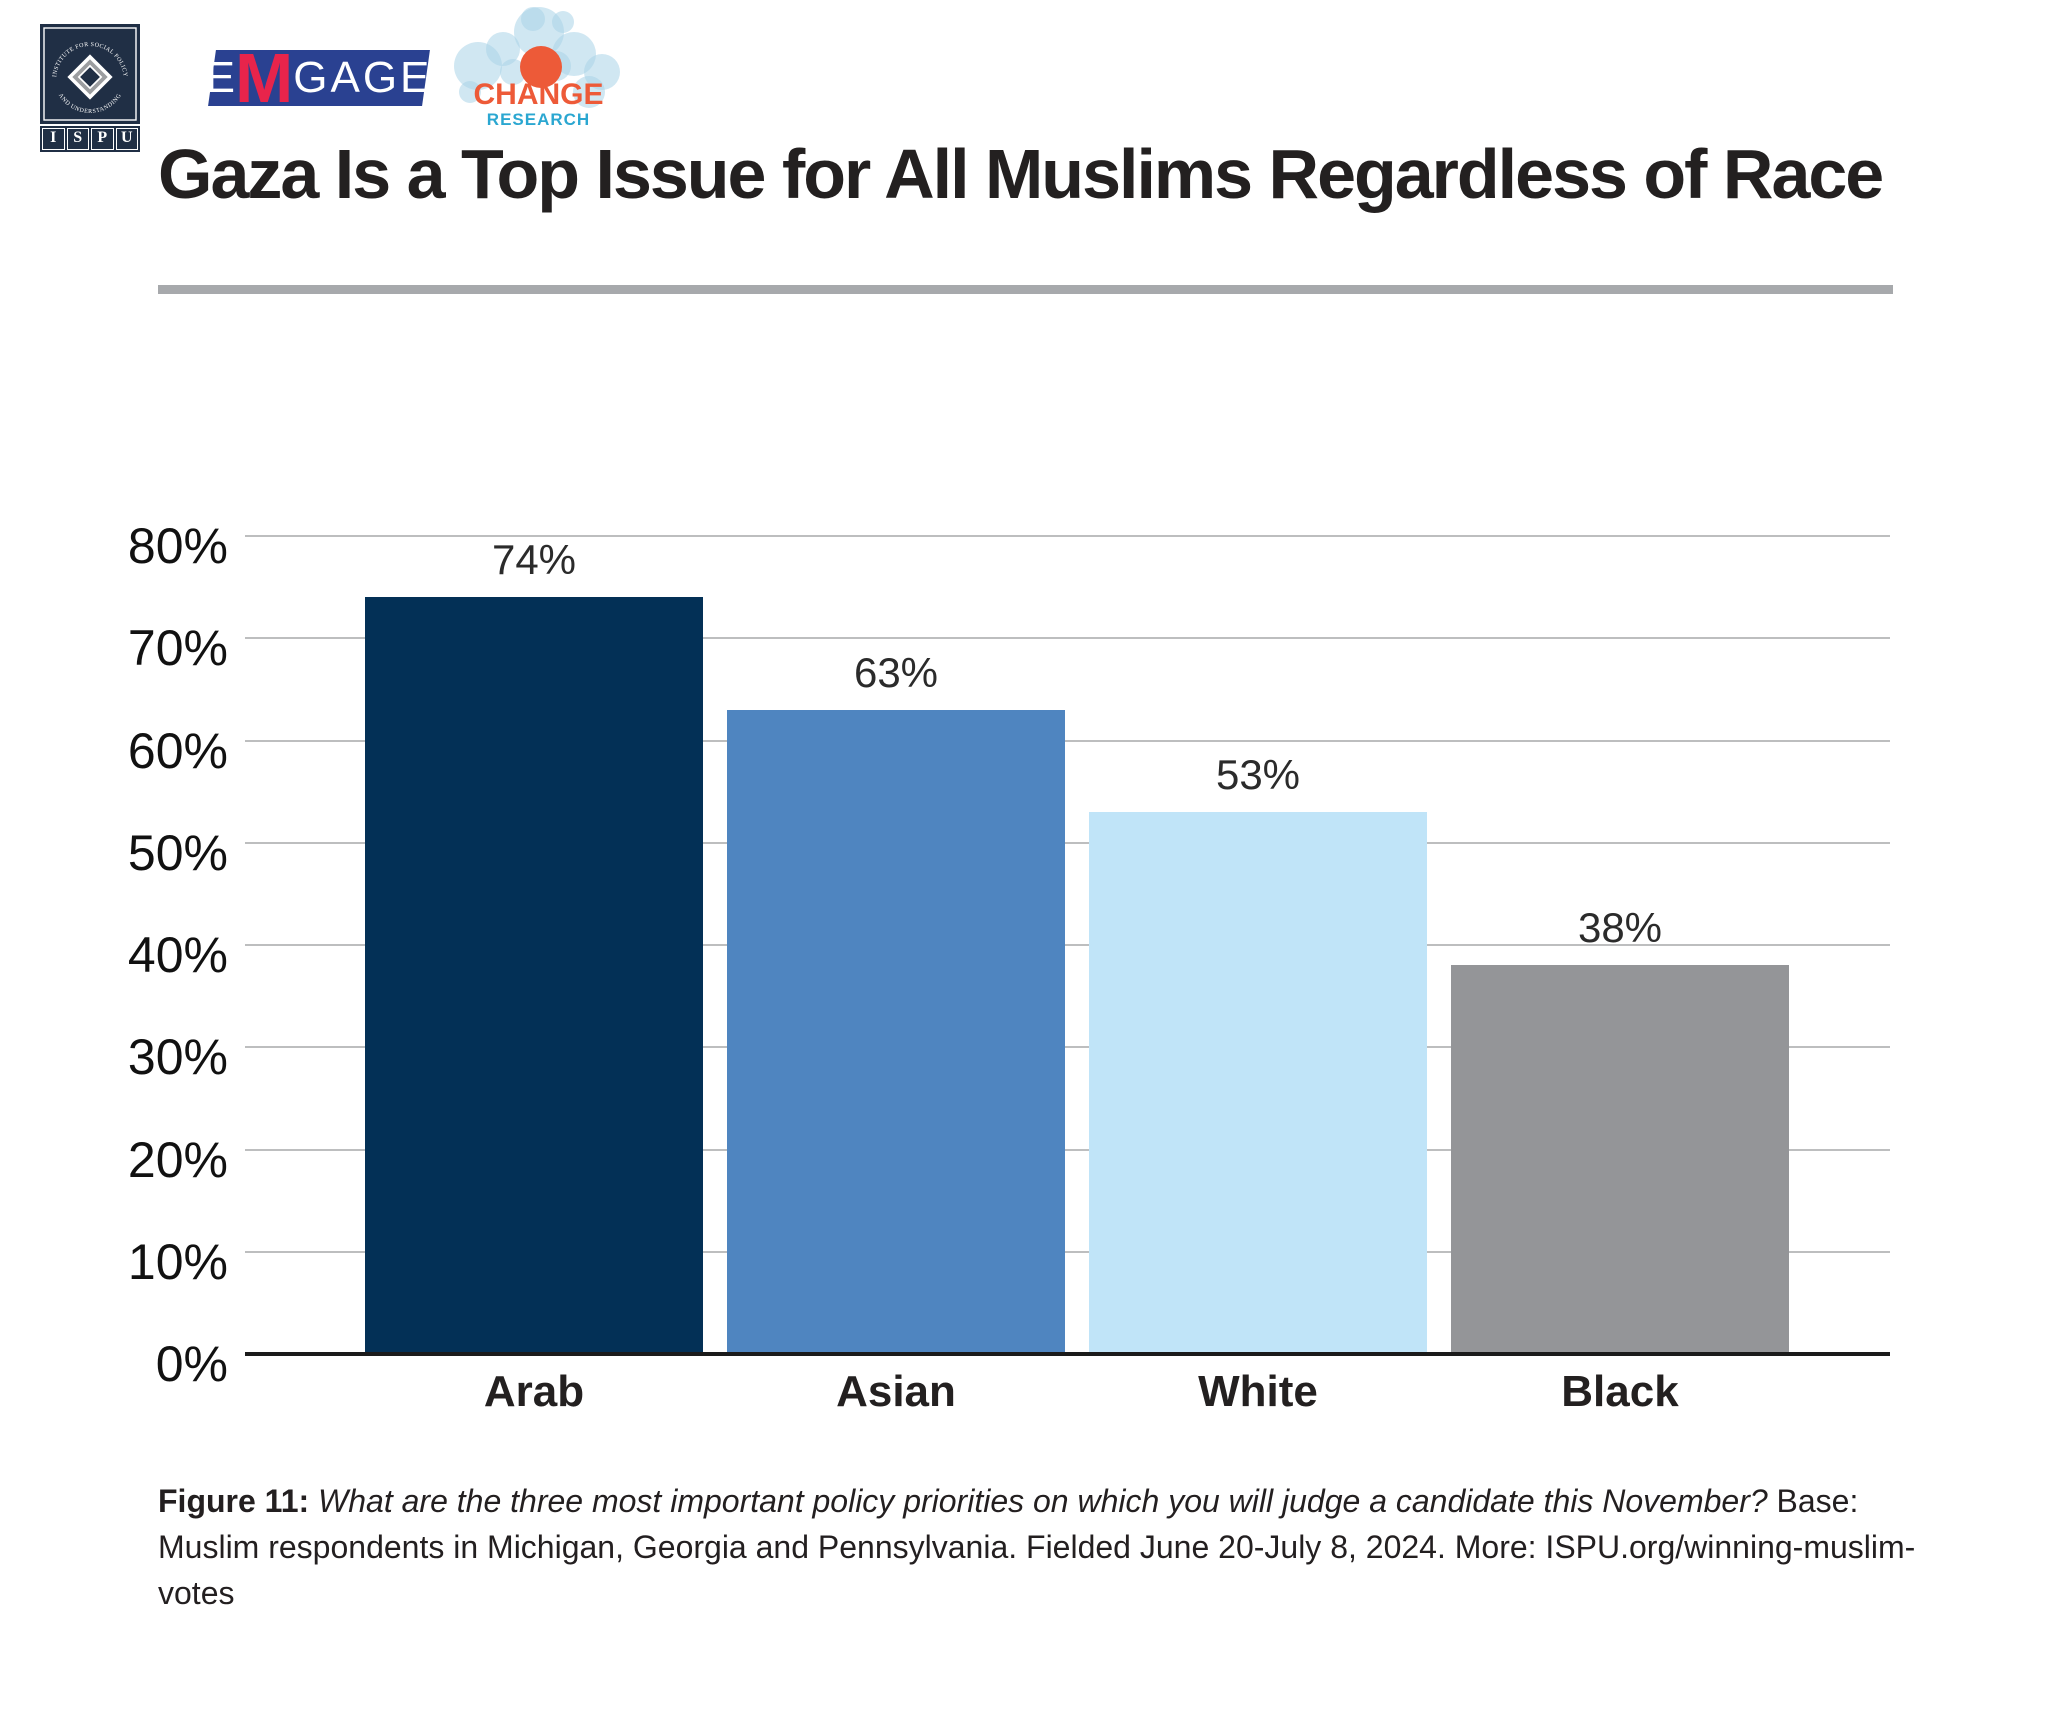  I want to click on ispu-letter-cell: P, so click(102, 139).